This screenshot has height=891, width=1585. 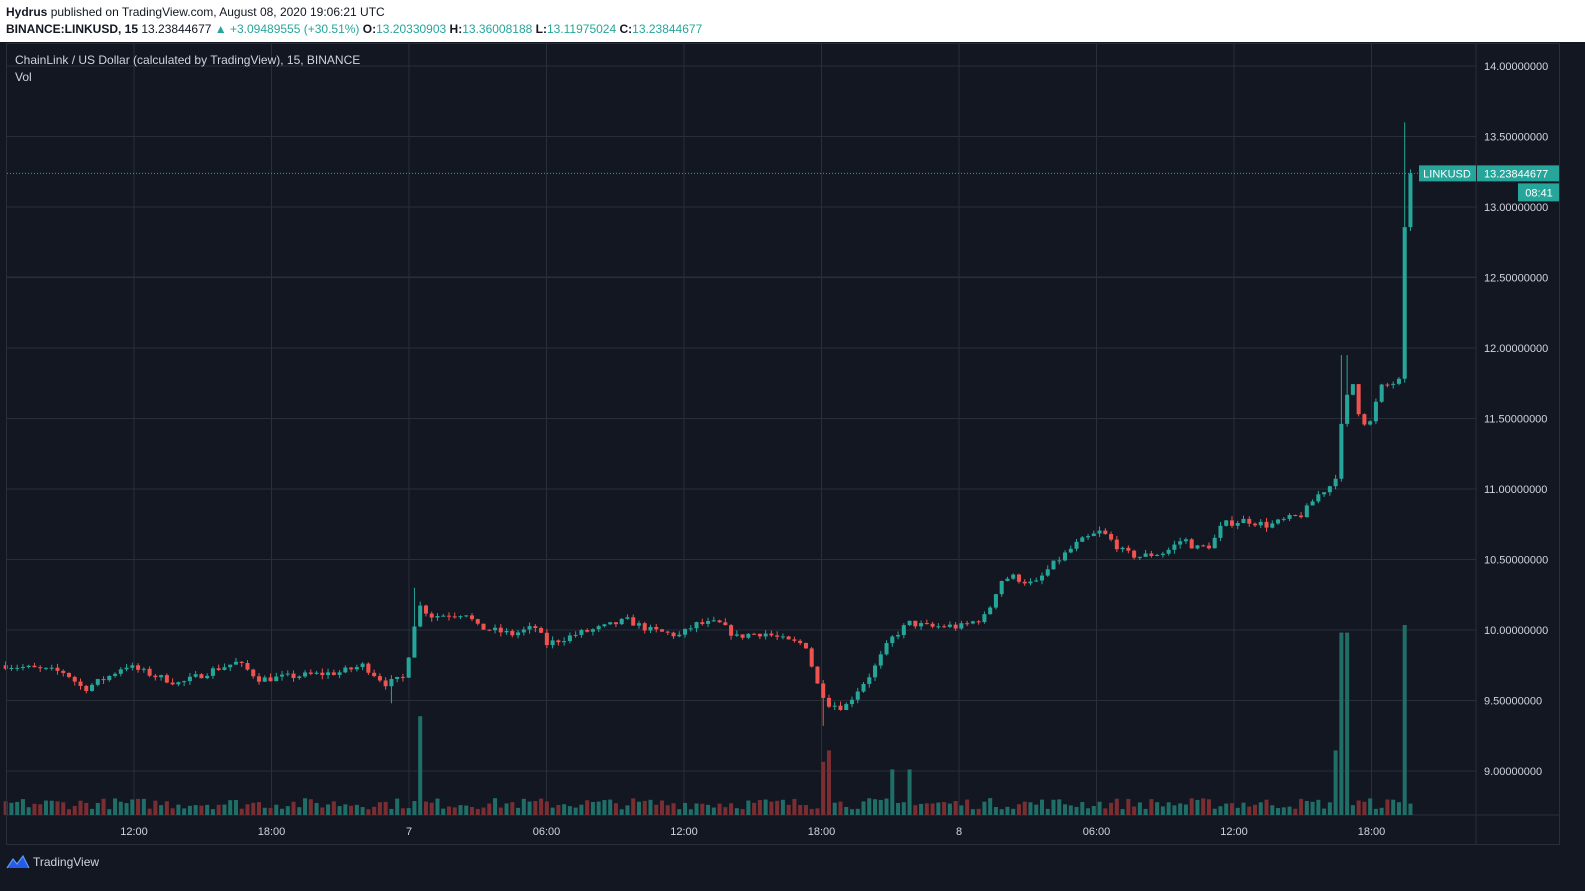 What do you see at coordinates (23, 77) in the screenshot?
I see `volume-legend: Vol` at bounding box center [23, 77].